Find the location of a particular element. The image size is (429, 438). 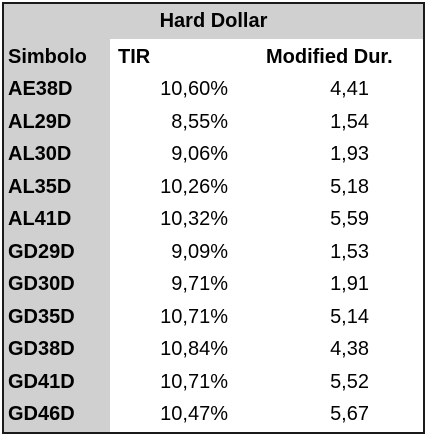

table-row: GD29D 9,09% 1,53 is located at coordinates (213, 254).